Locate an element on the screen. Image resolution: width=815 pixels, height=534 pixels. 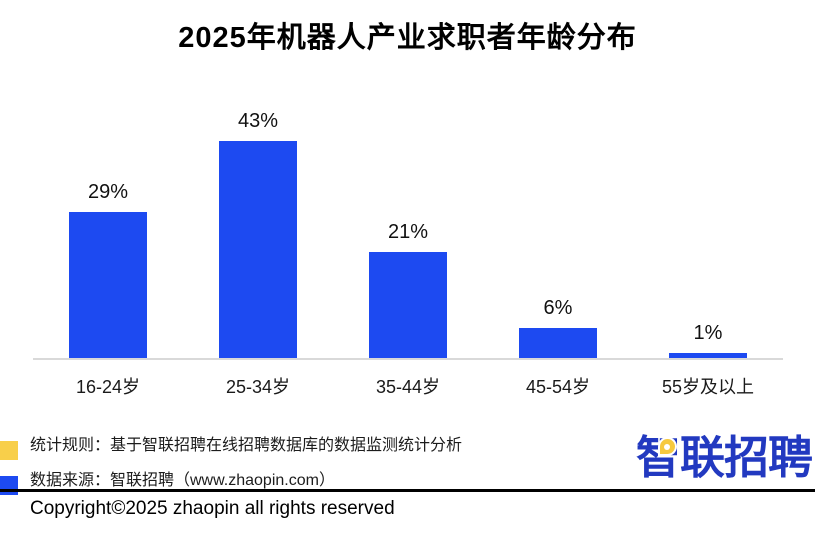
data-source-text: 数据来源：智联招聘（www.zhaopin.com） is located at coordinates (182, 480).